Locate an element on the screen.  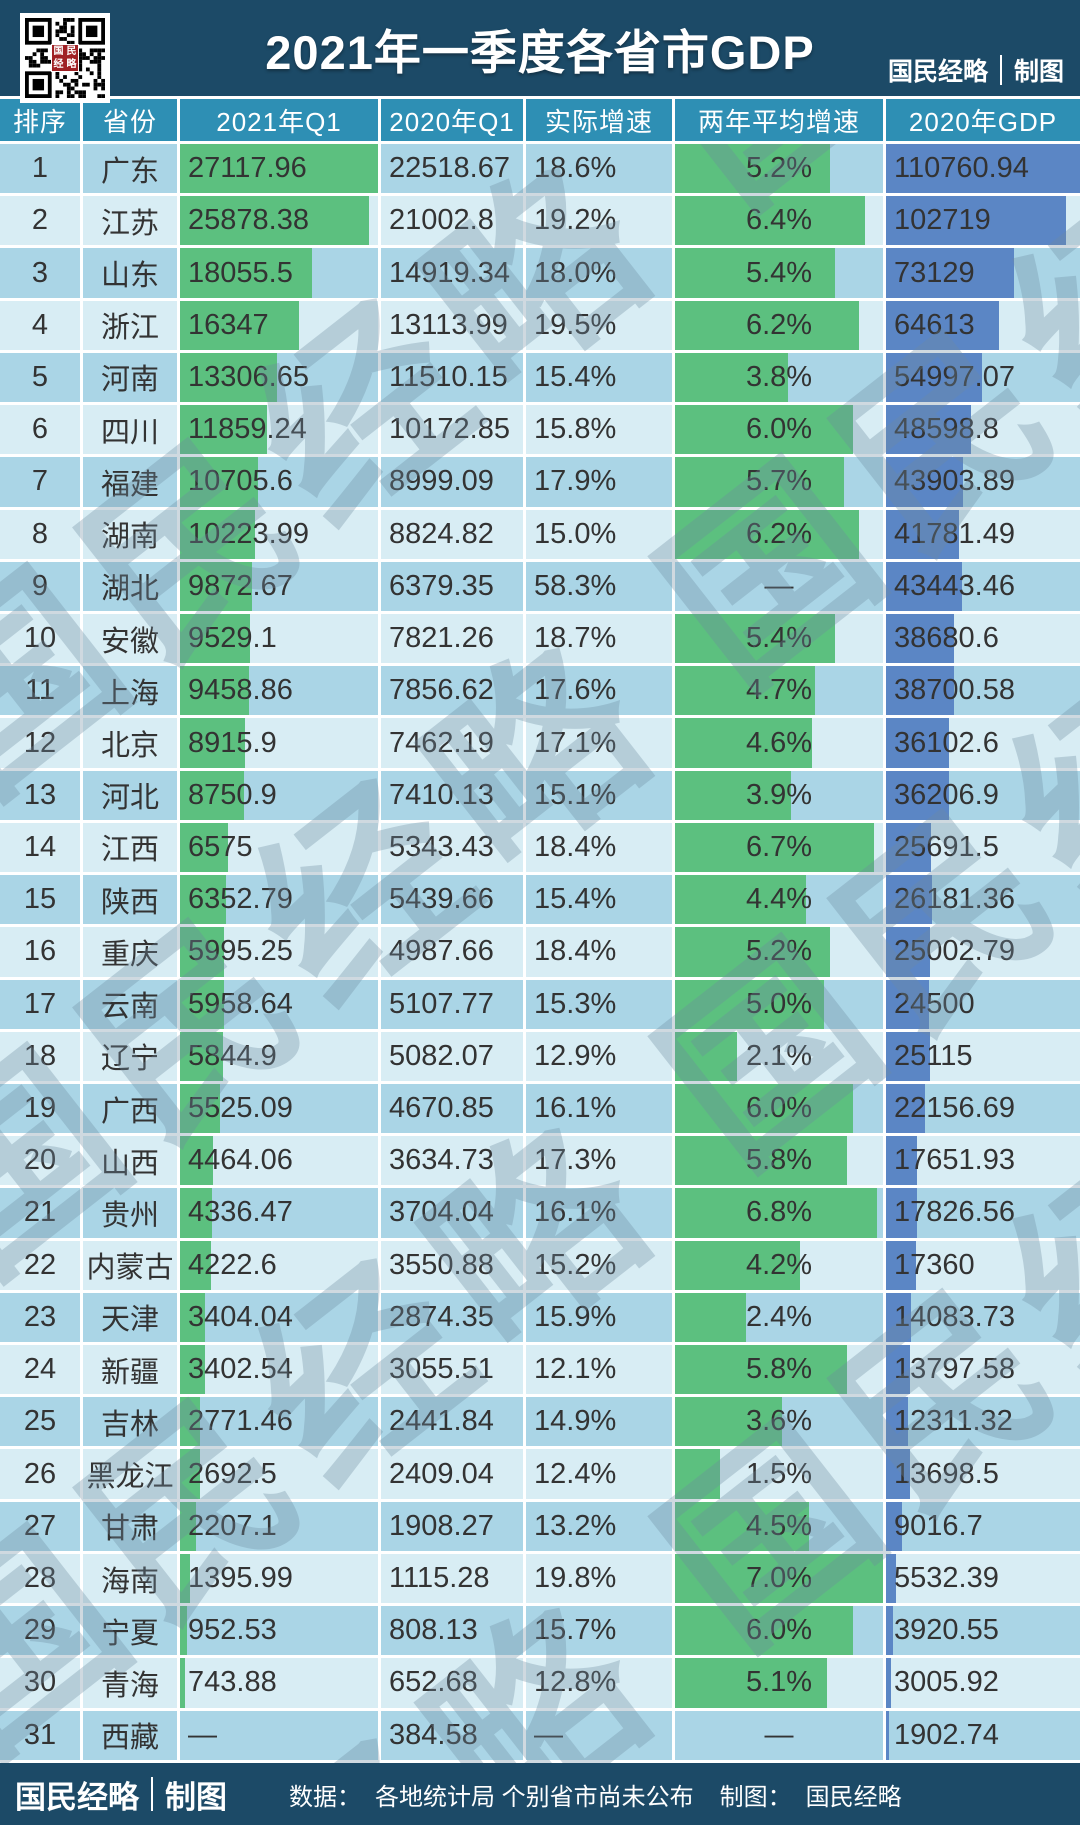
rank-value: 13 is located at coordinates (40, 794).